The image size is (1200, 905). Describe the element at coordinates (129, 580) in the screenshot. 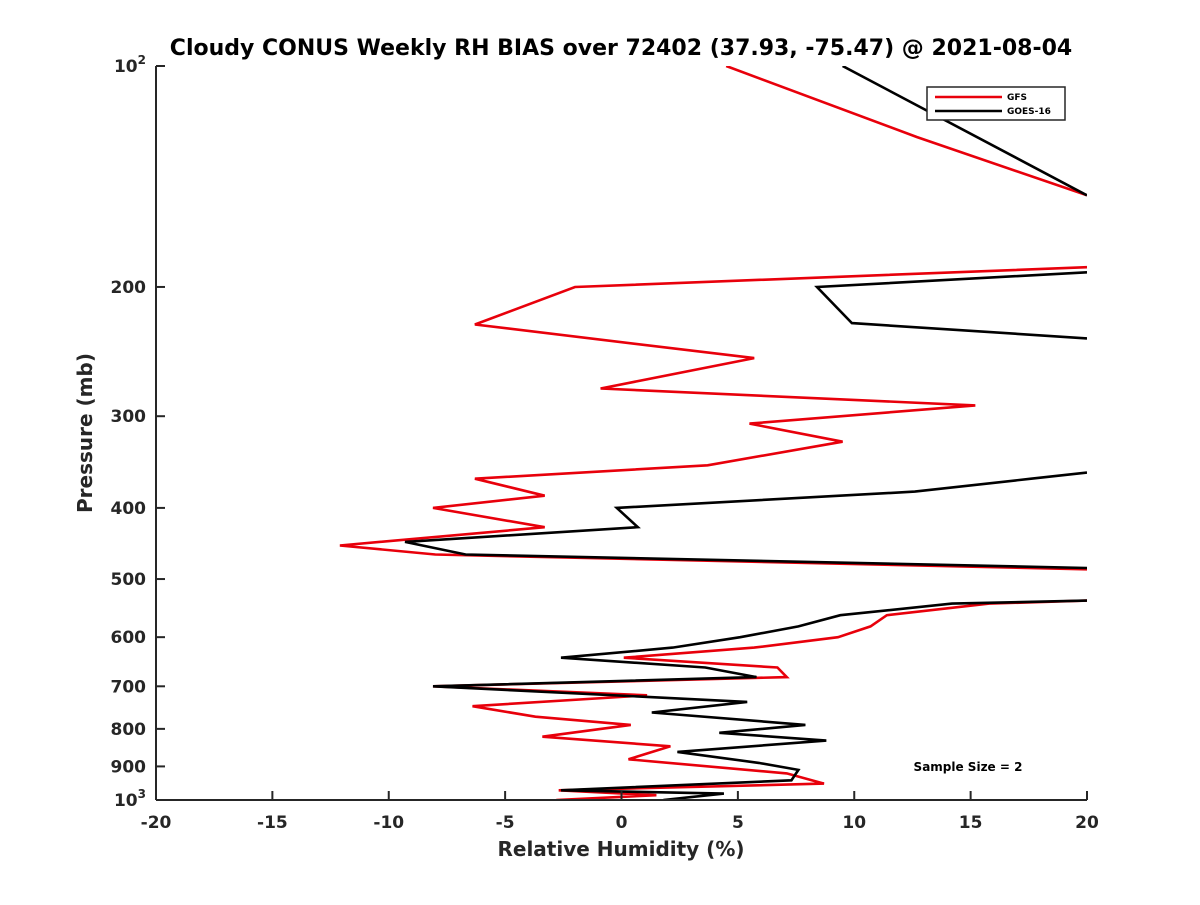

I see `y-tick-label: 500` at that location.